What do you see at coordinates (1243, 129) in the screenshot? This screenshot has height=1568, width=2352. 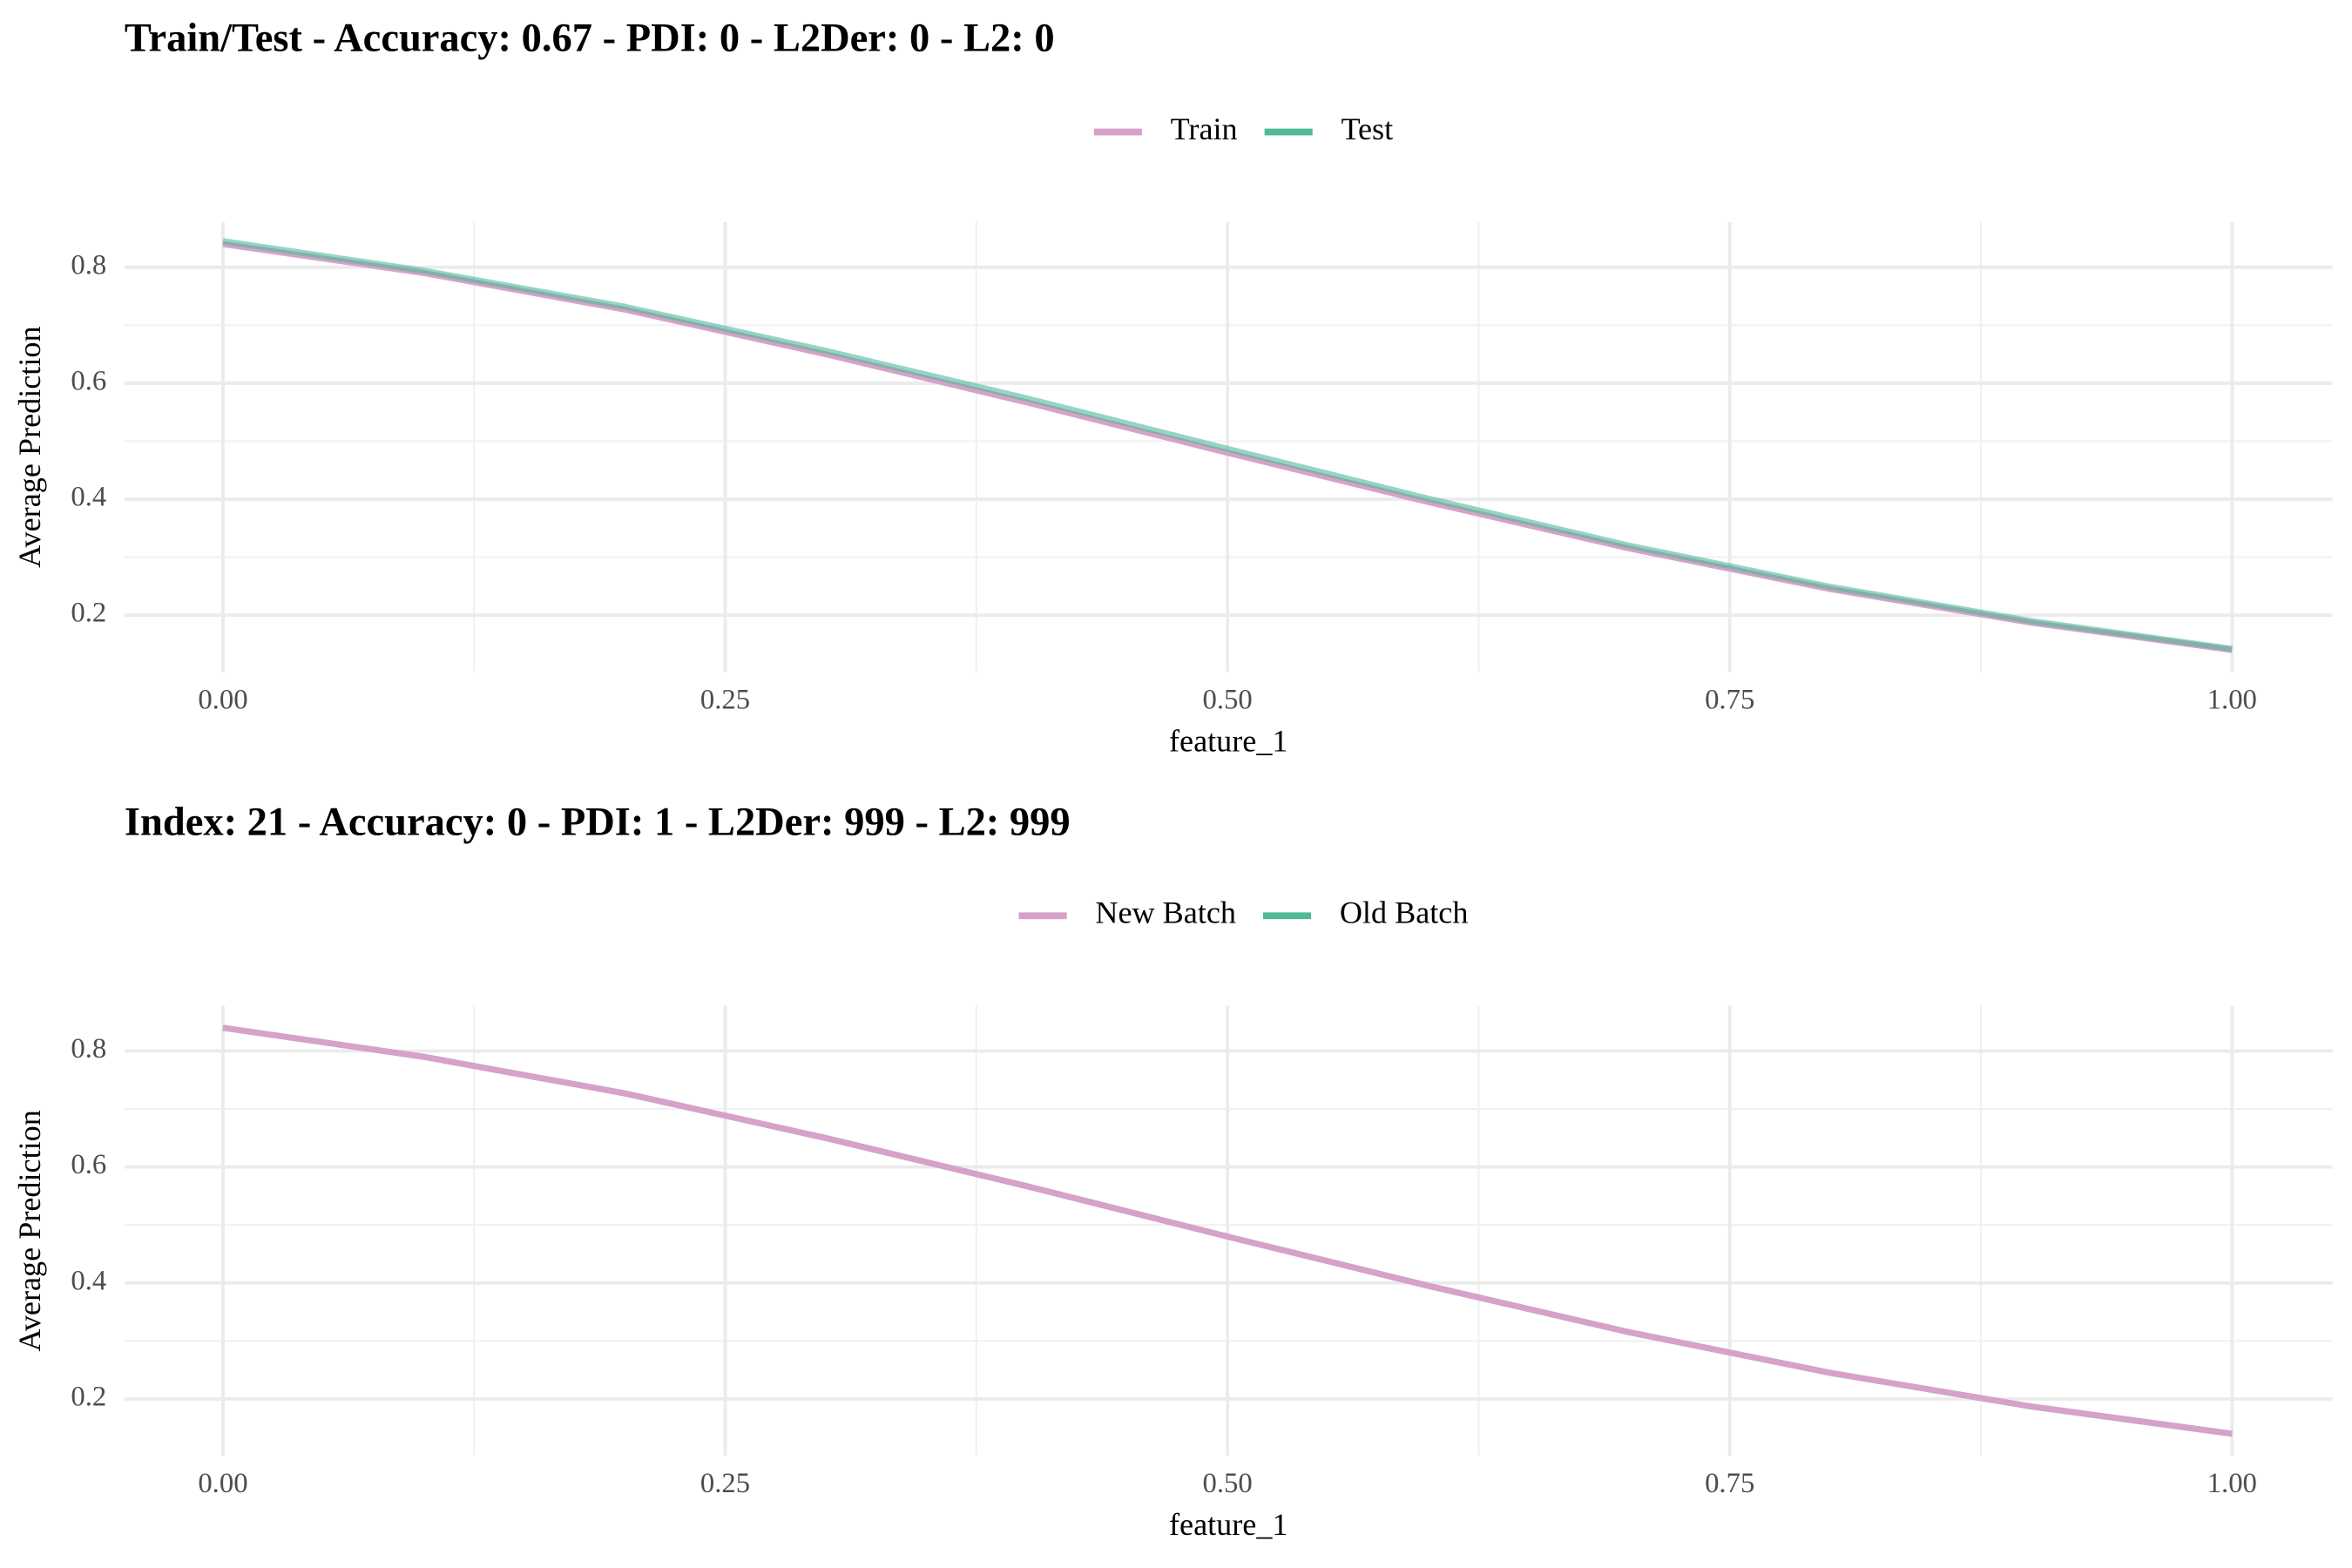 I see `legend: Train Test` at bounding box center [1243, 129].